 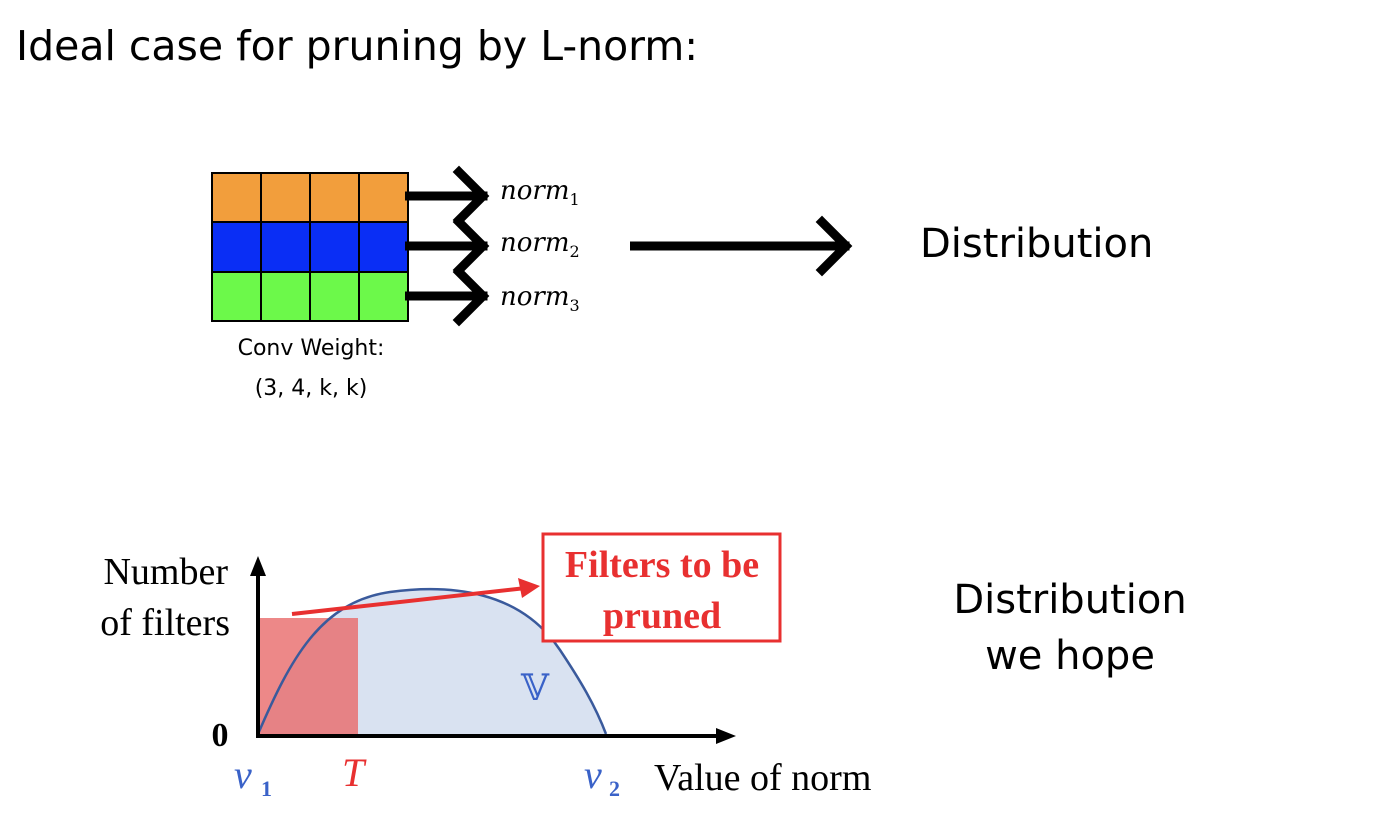 What do you see at coordinates (357, 46) in the screenshot?
I see `page-title: Ideal case for pruning by L-norm:` at bounding box center [357, 46].